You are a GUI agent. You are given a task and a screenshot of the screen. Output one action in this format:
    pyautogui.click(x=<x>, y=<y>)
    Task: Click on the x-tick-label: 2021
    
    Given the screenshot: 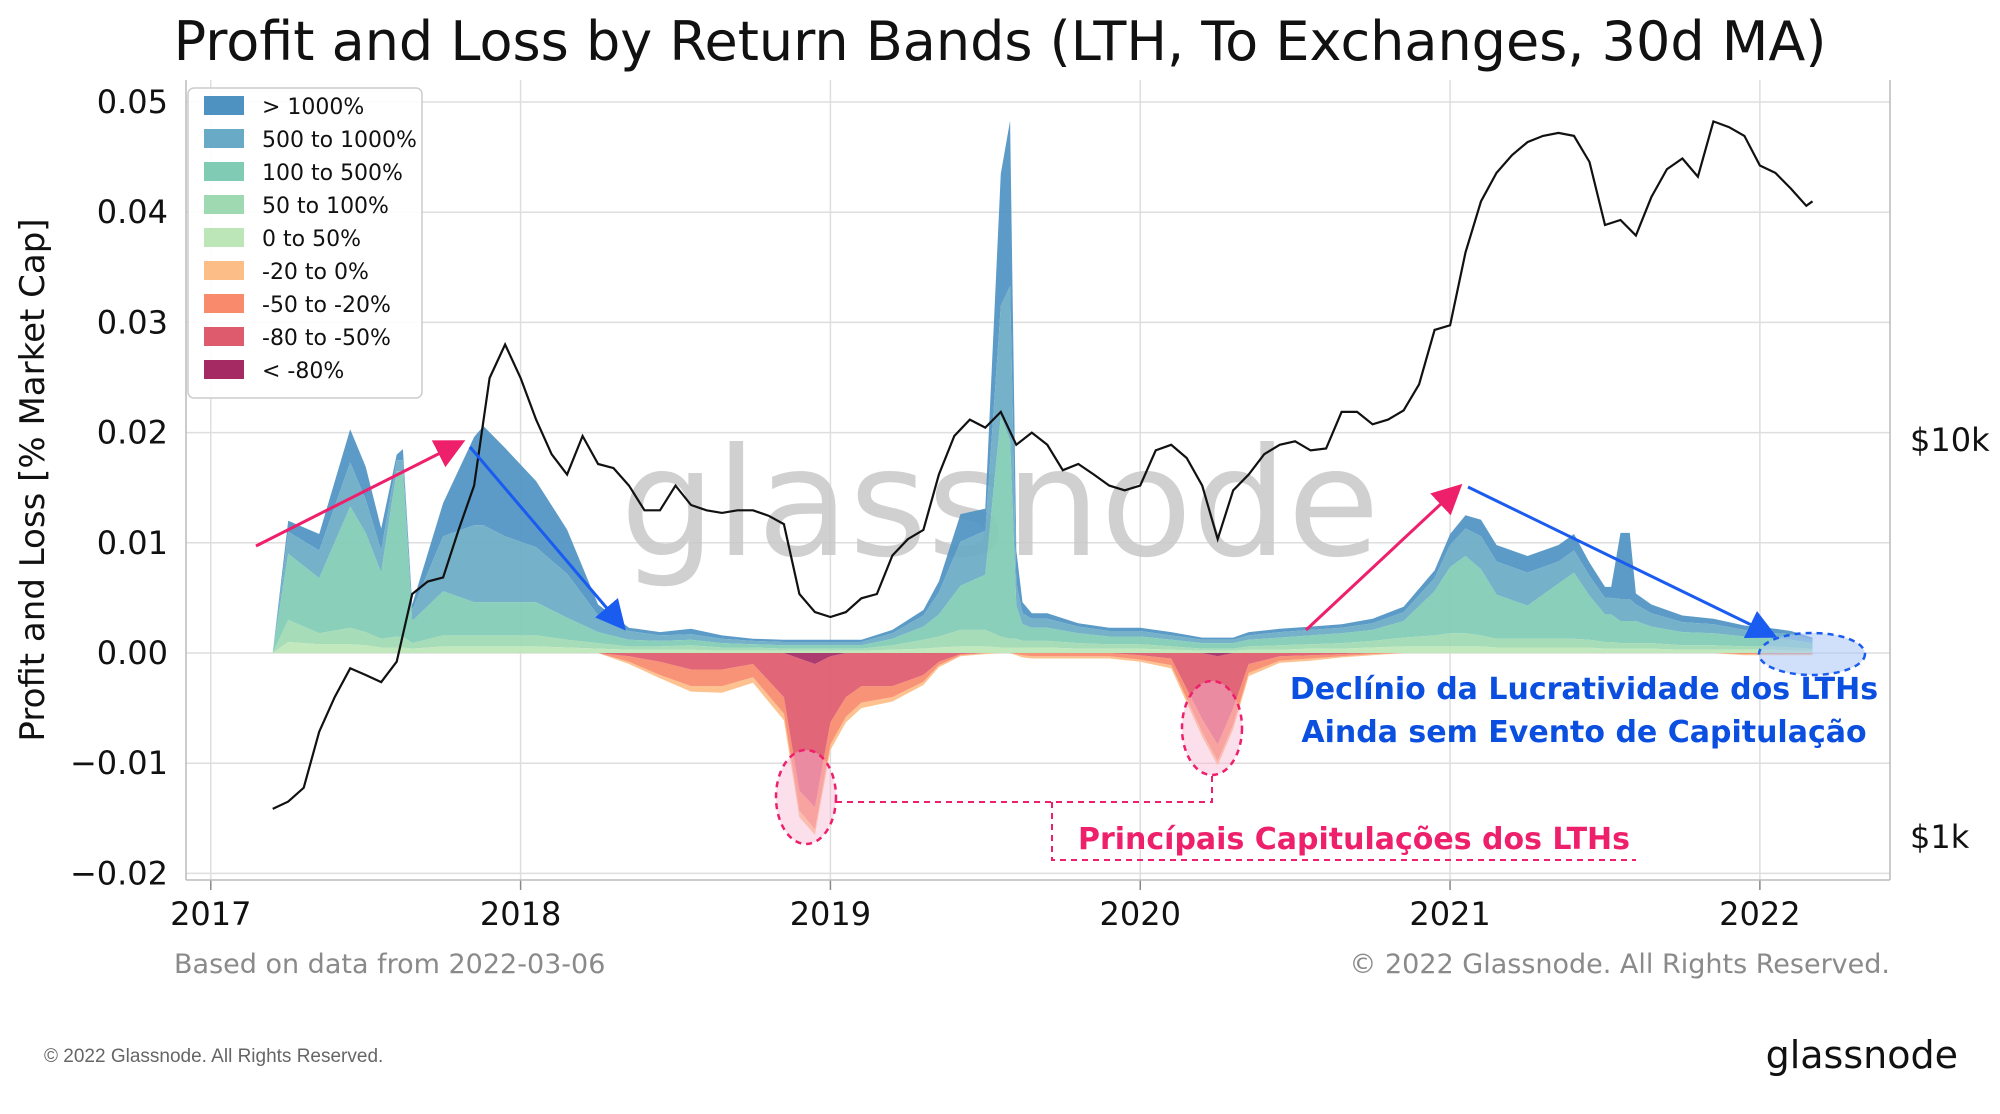 What is the action you would take?
    pyautogui.click(x=1449, y=914)
    